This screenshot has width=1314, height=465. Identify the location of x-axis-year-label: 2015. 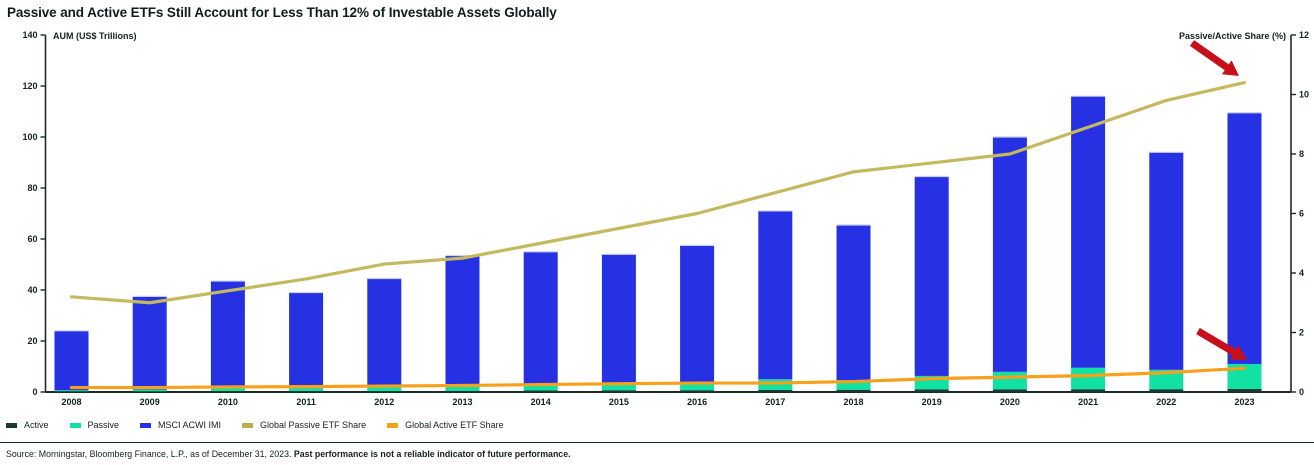
(619, 402).